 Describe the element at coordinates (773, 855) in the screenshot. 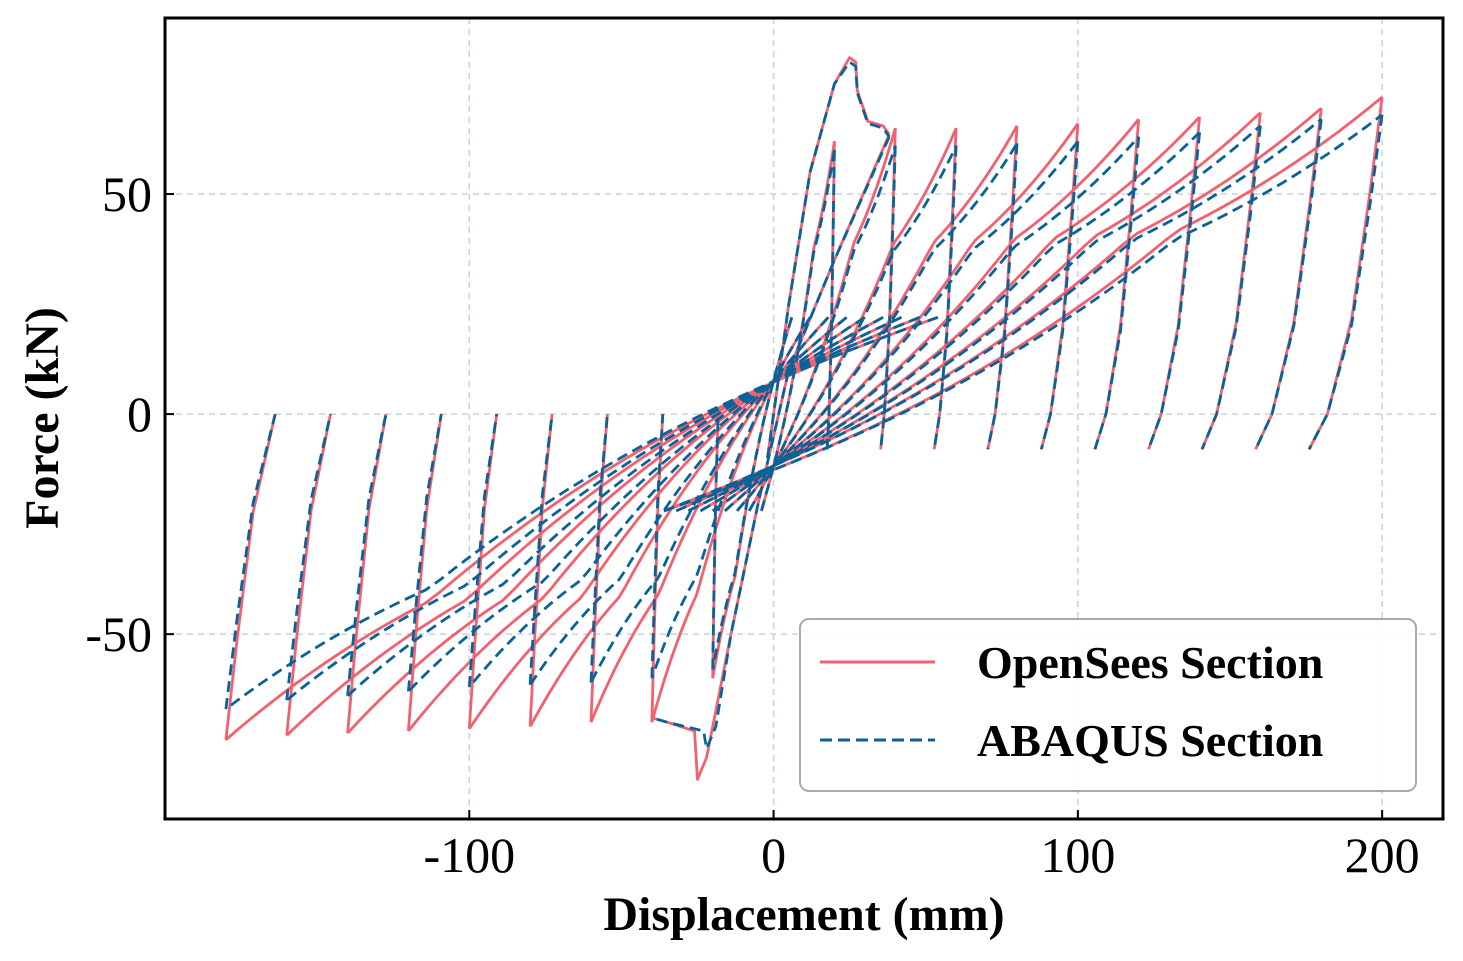

I see `x-tick-label: 0` at that location.